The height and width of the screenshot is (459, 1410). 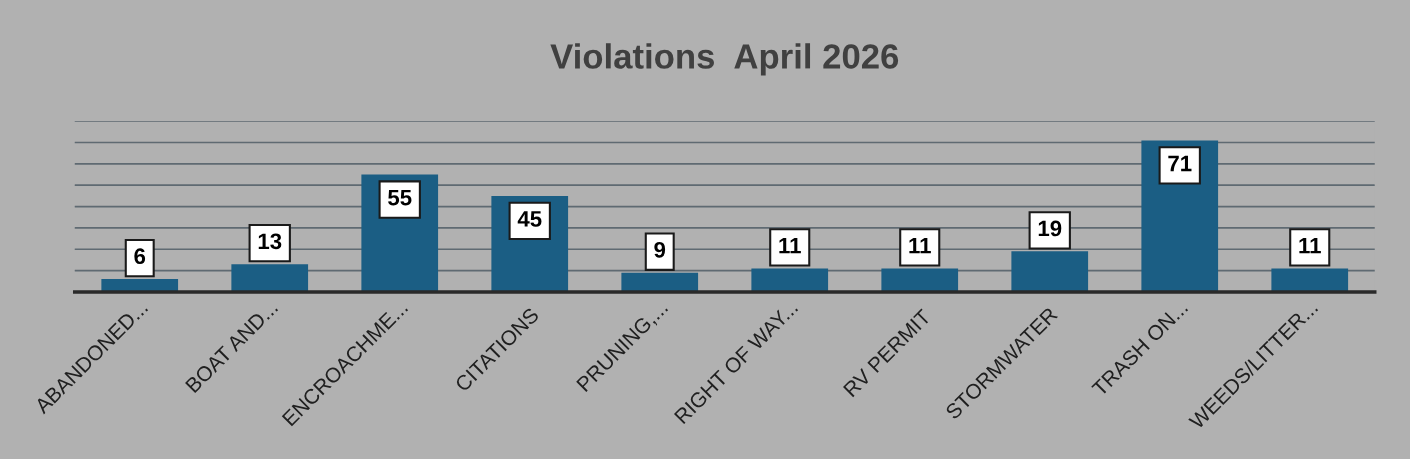 I want to click on data-label: 6, so click(x=140, y=256).